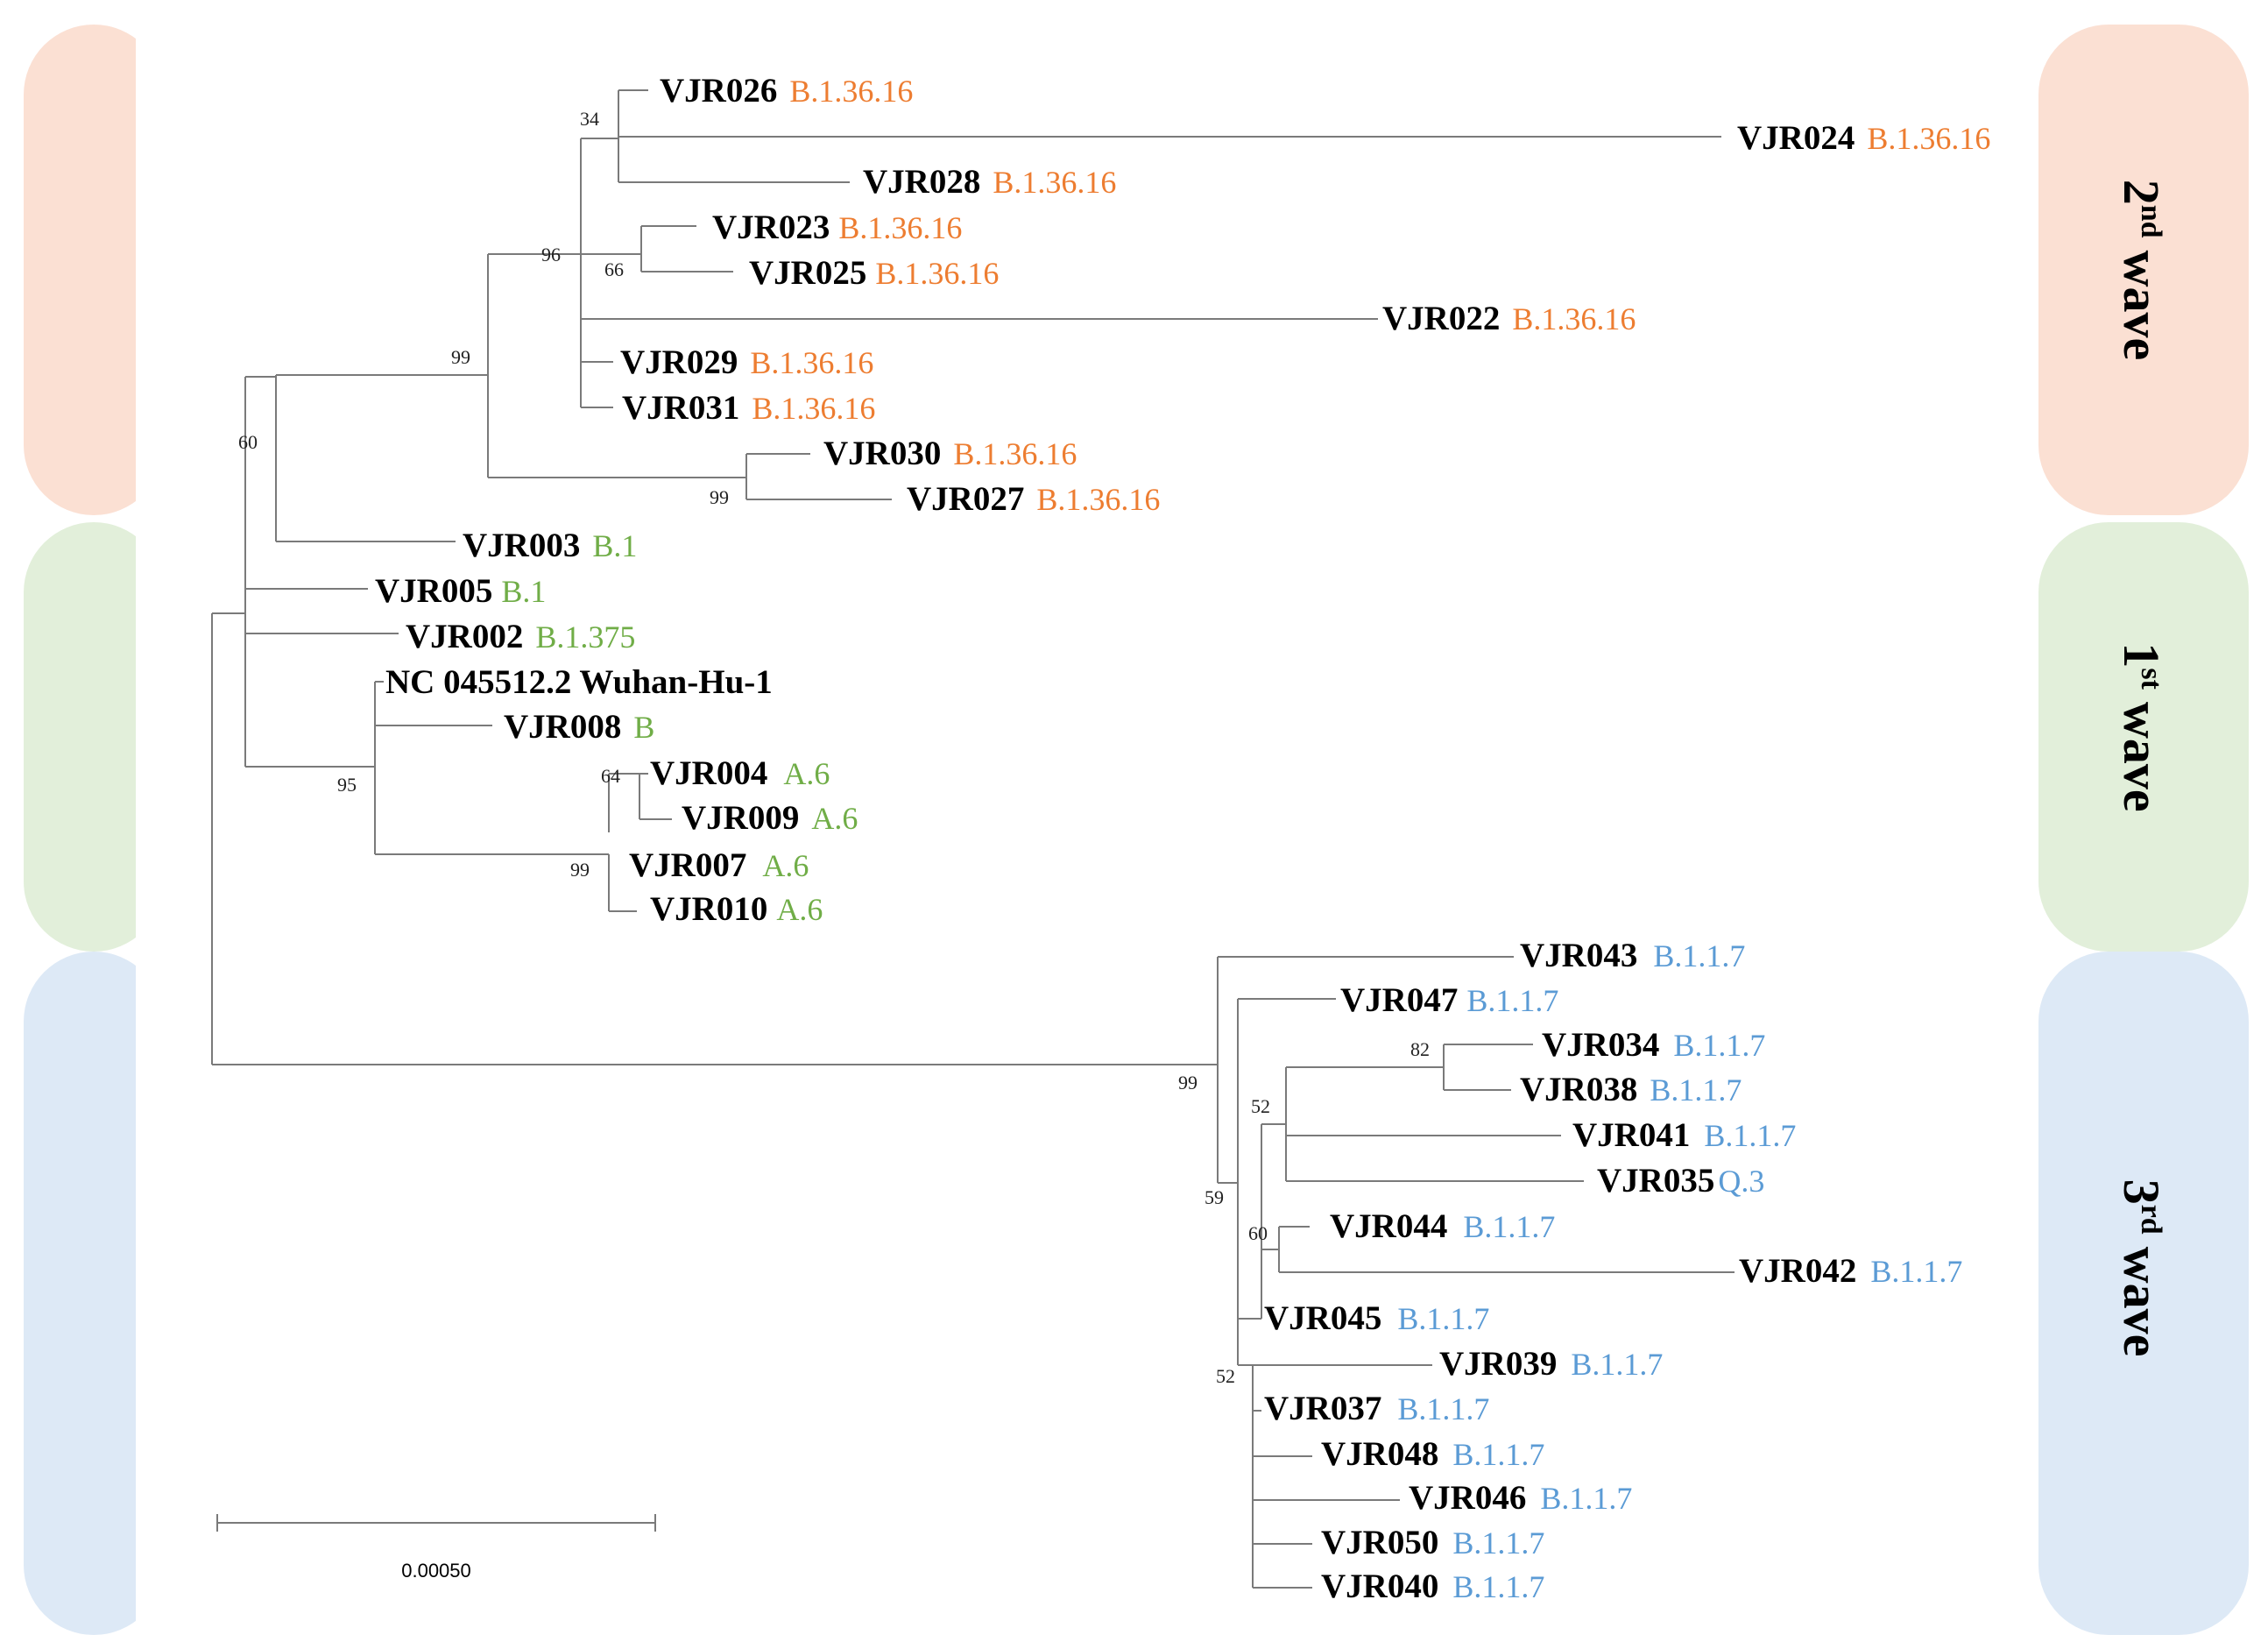 The height and width of the screenshot is (1649, 2268). Describe the element at coordinates (681, 408) in the screenshot. I see `taxon-name: VJR031` at that location.